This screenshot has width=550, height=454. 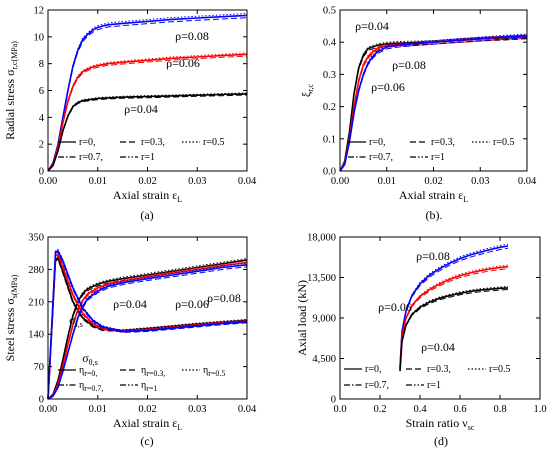 I want to click on y-axis-label-main: Steel stress σ, so click(x=10, y=330).